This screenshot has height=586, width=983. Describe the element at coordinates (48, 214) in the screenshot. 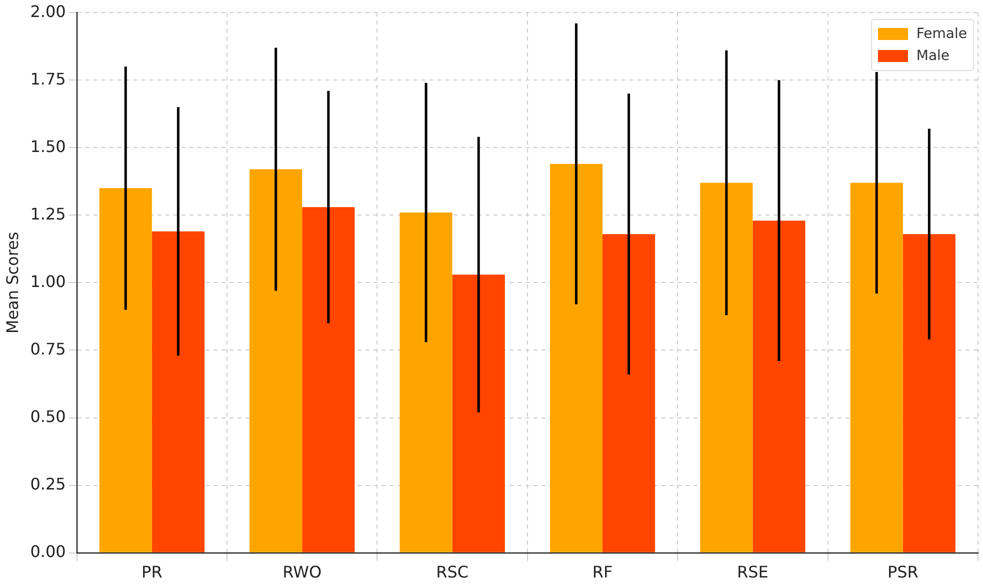

I see `y-tick-label: 1.25` at that location.